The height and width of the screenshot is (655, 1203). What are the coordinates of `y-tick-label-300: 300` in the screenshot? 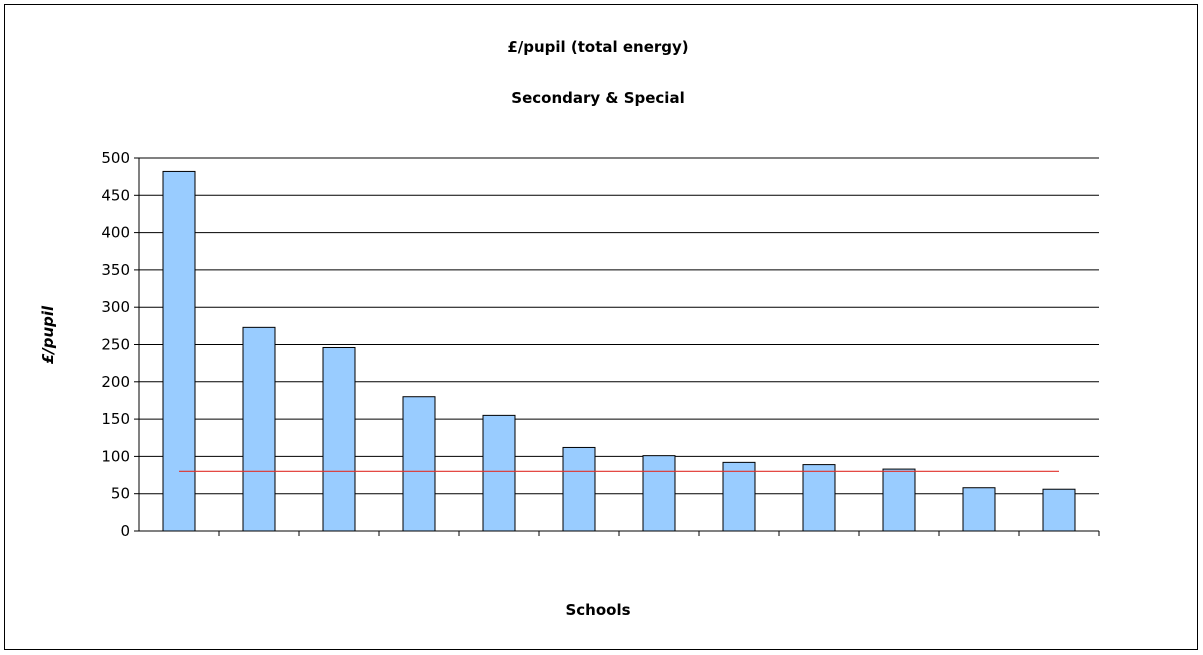 It's located at (115, 307).